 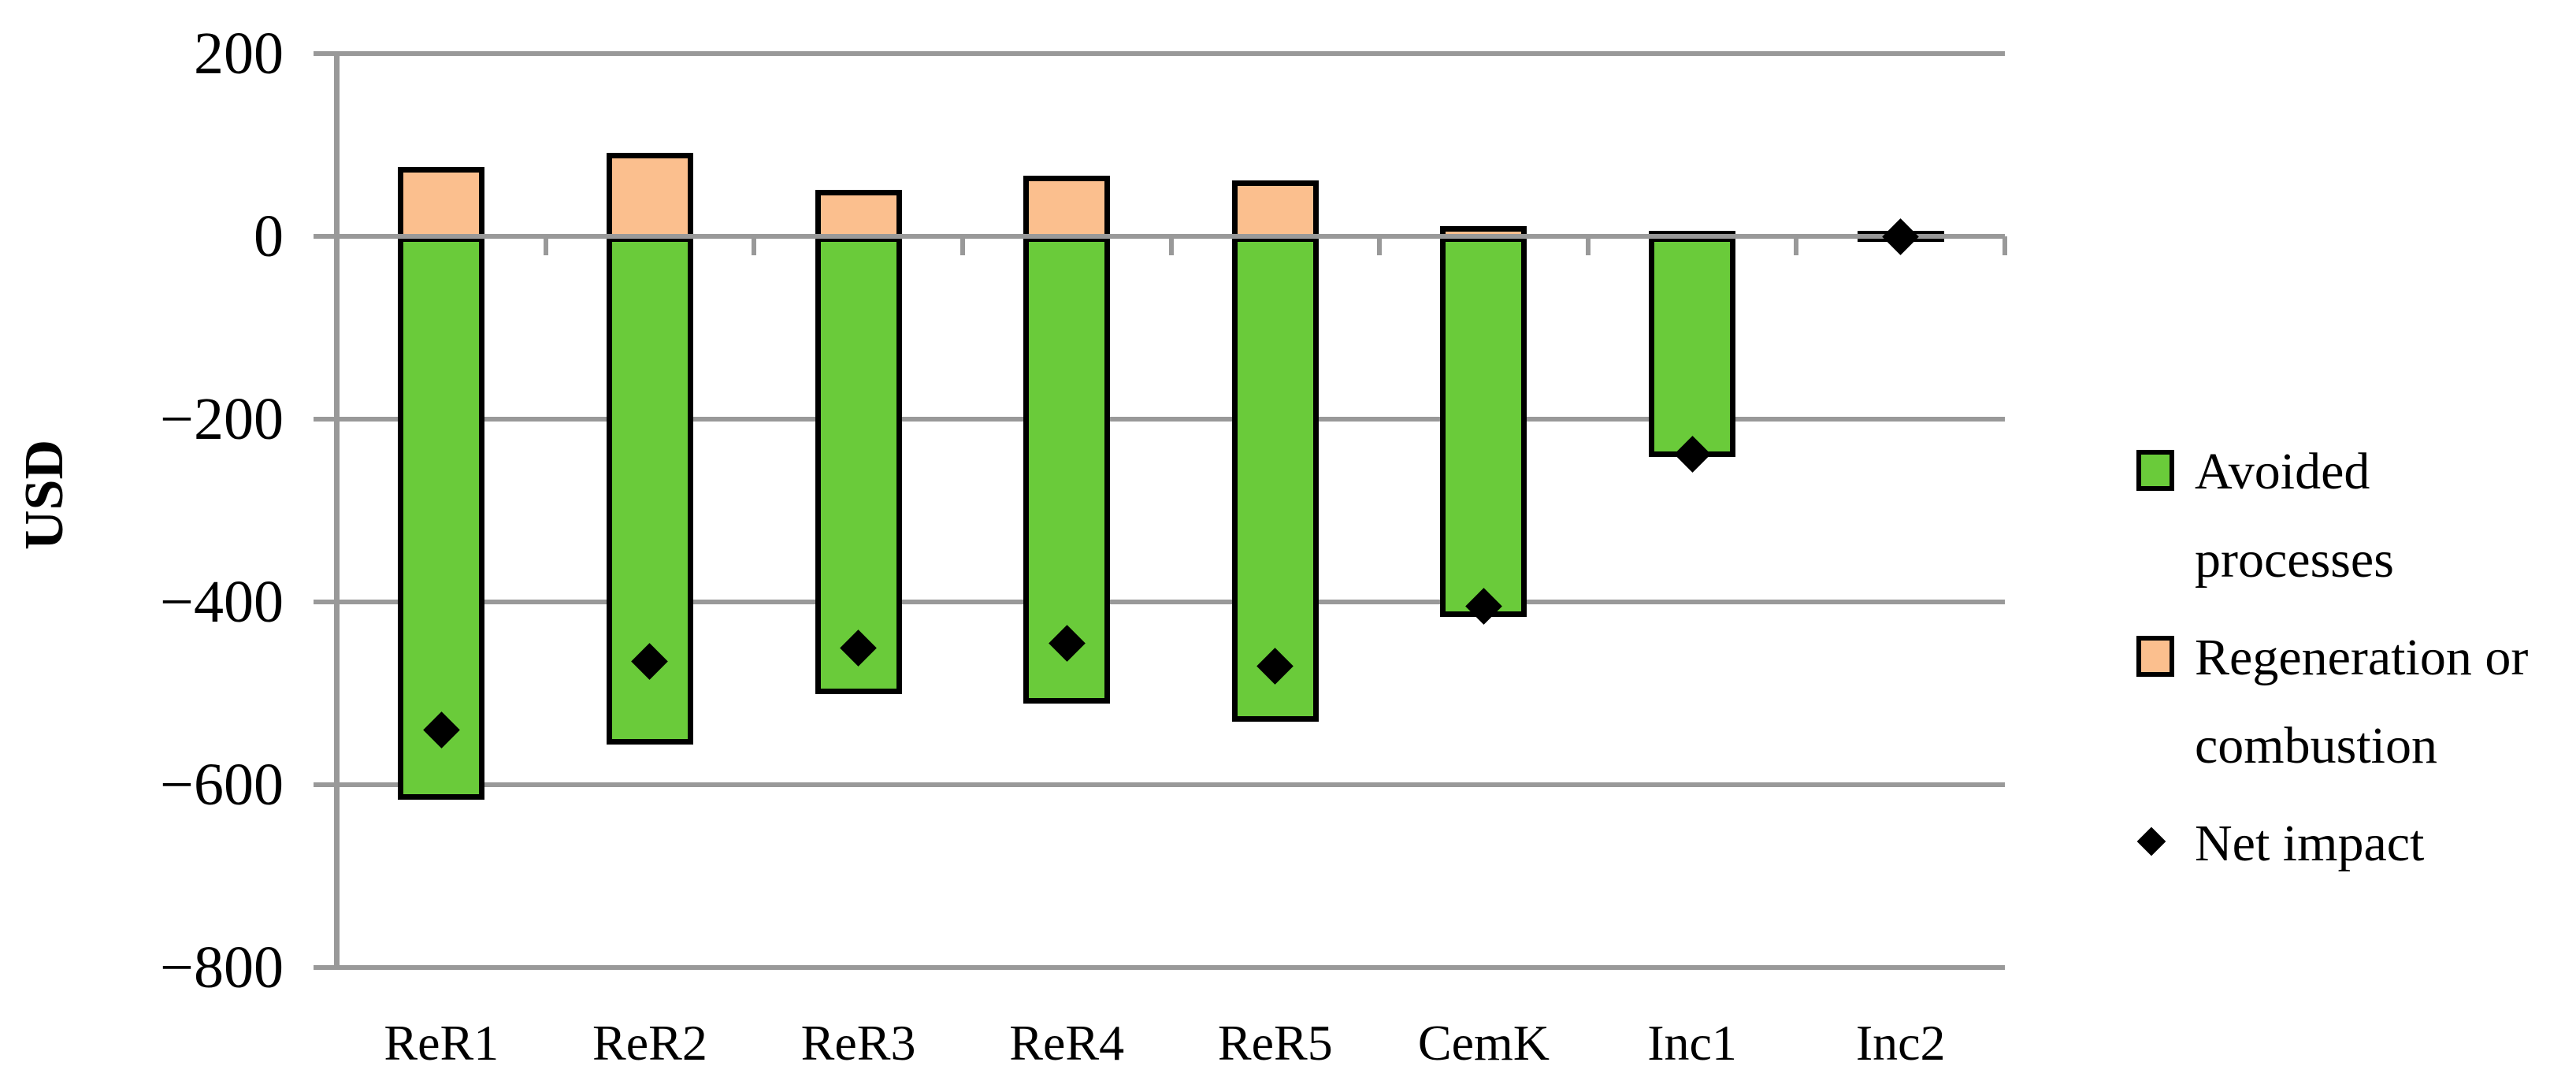 I want to click on bar-regeneration-ReR3, so click(x=858, y=215).